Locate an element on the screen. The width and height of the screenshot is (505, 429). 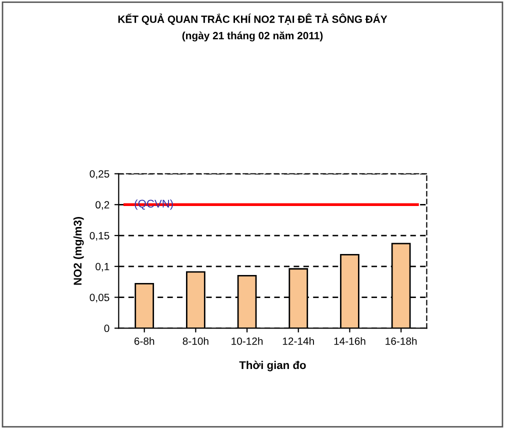
y-tick-label: 0,25 is located at coordinates (100, 174).